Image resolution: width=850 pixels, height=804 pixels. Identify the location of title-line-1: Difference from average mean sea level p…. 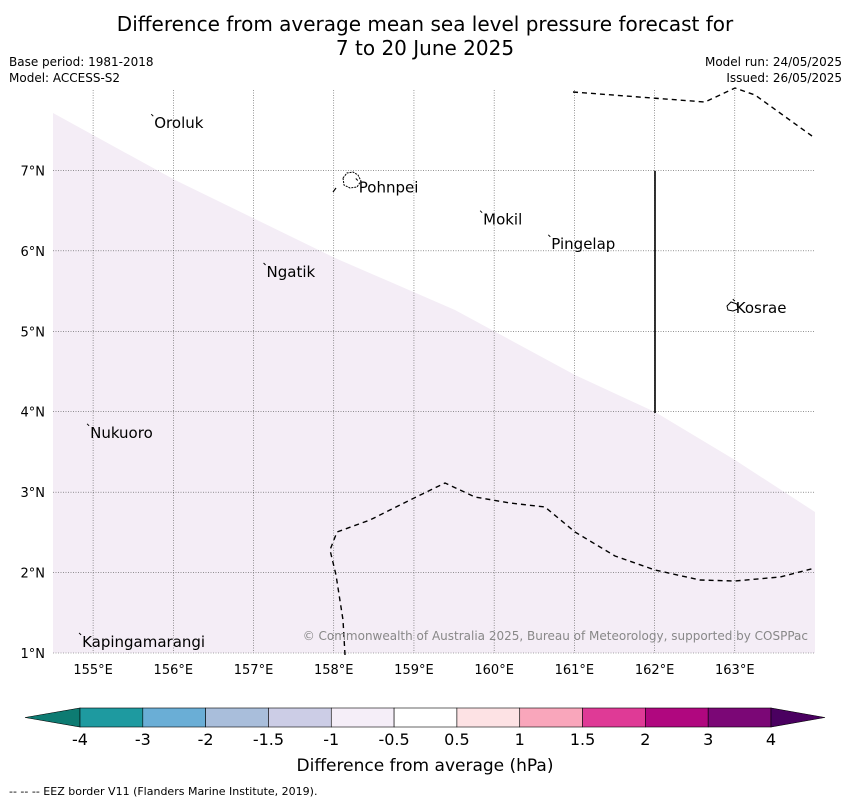
(425, 24).